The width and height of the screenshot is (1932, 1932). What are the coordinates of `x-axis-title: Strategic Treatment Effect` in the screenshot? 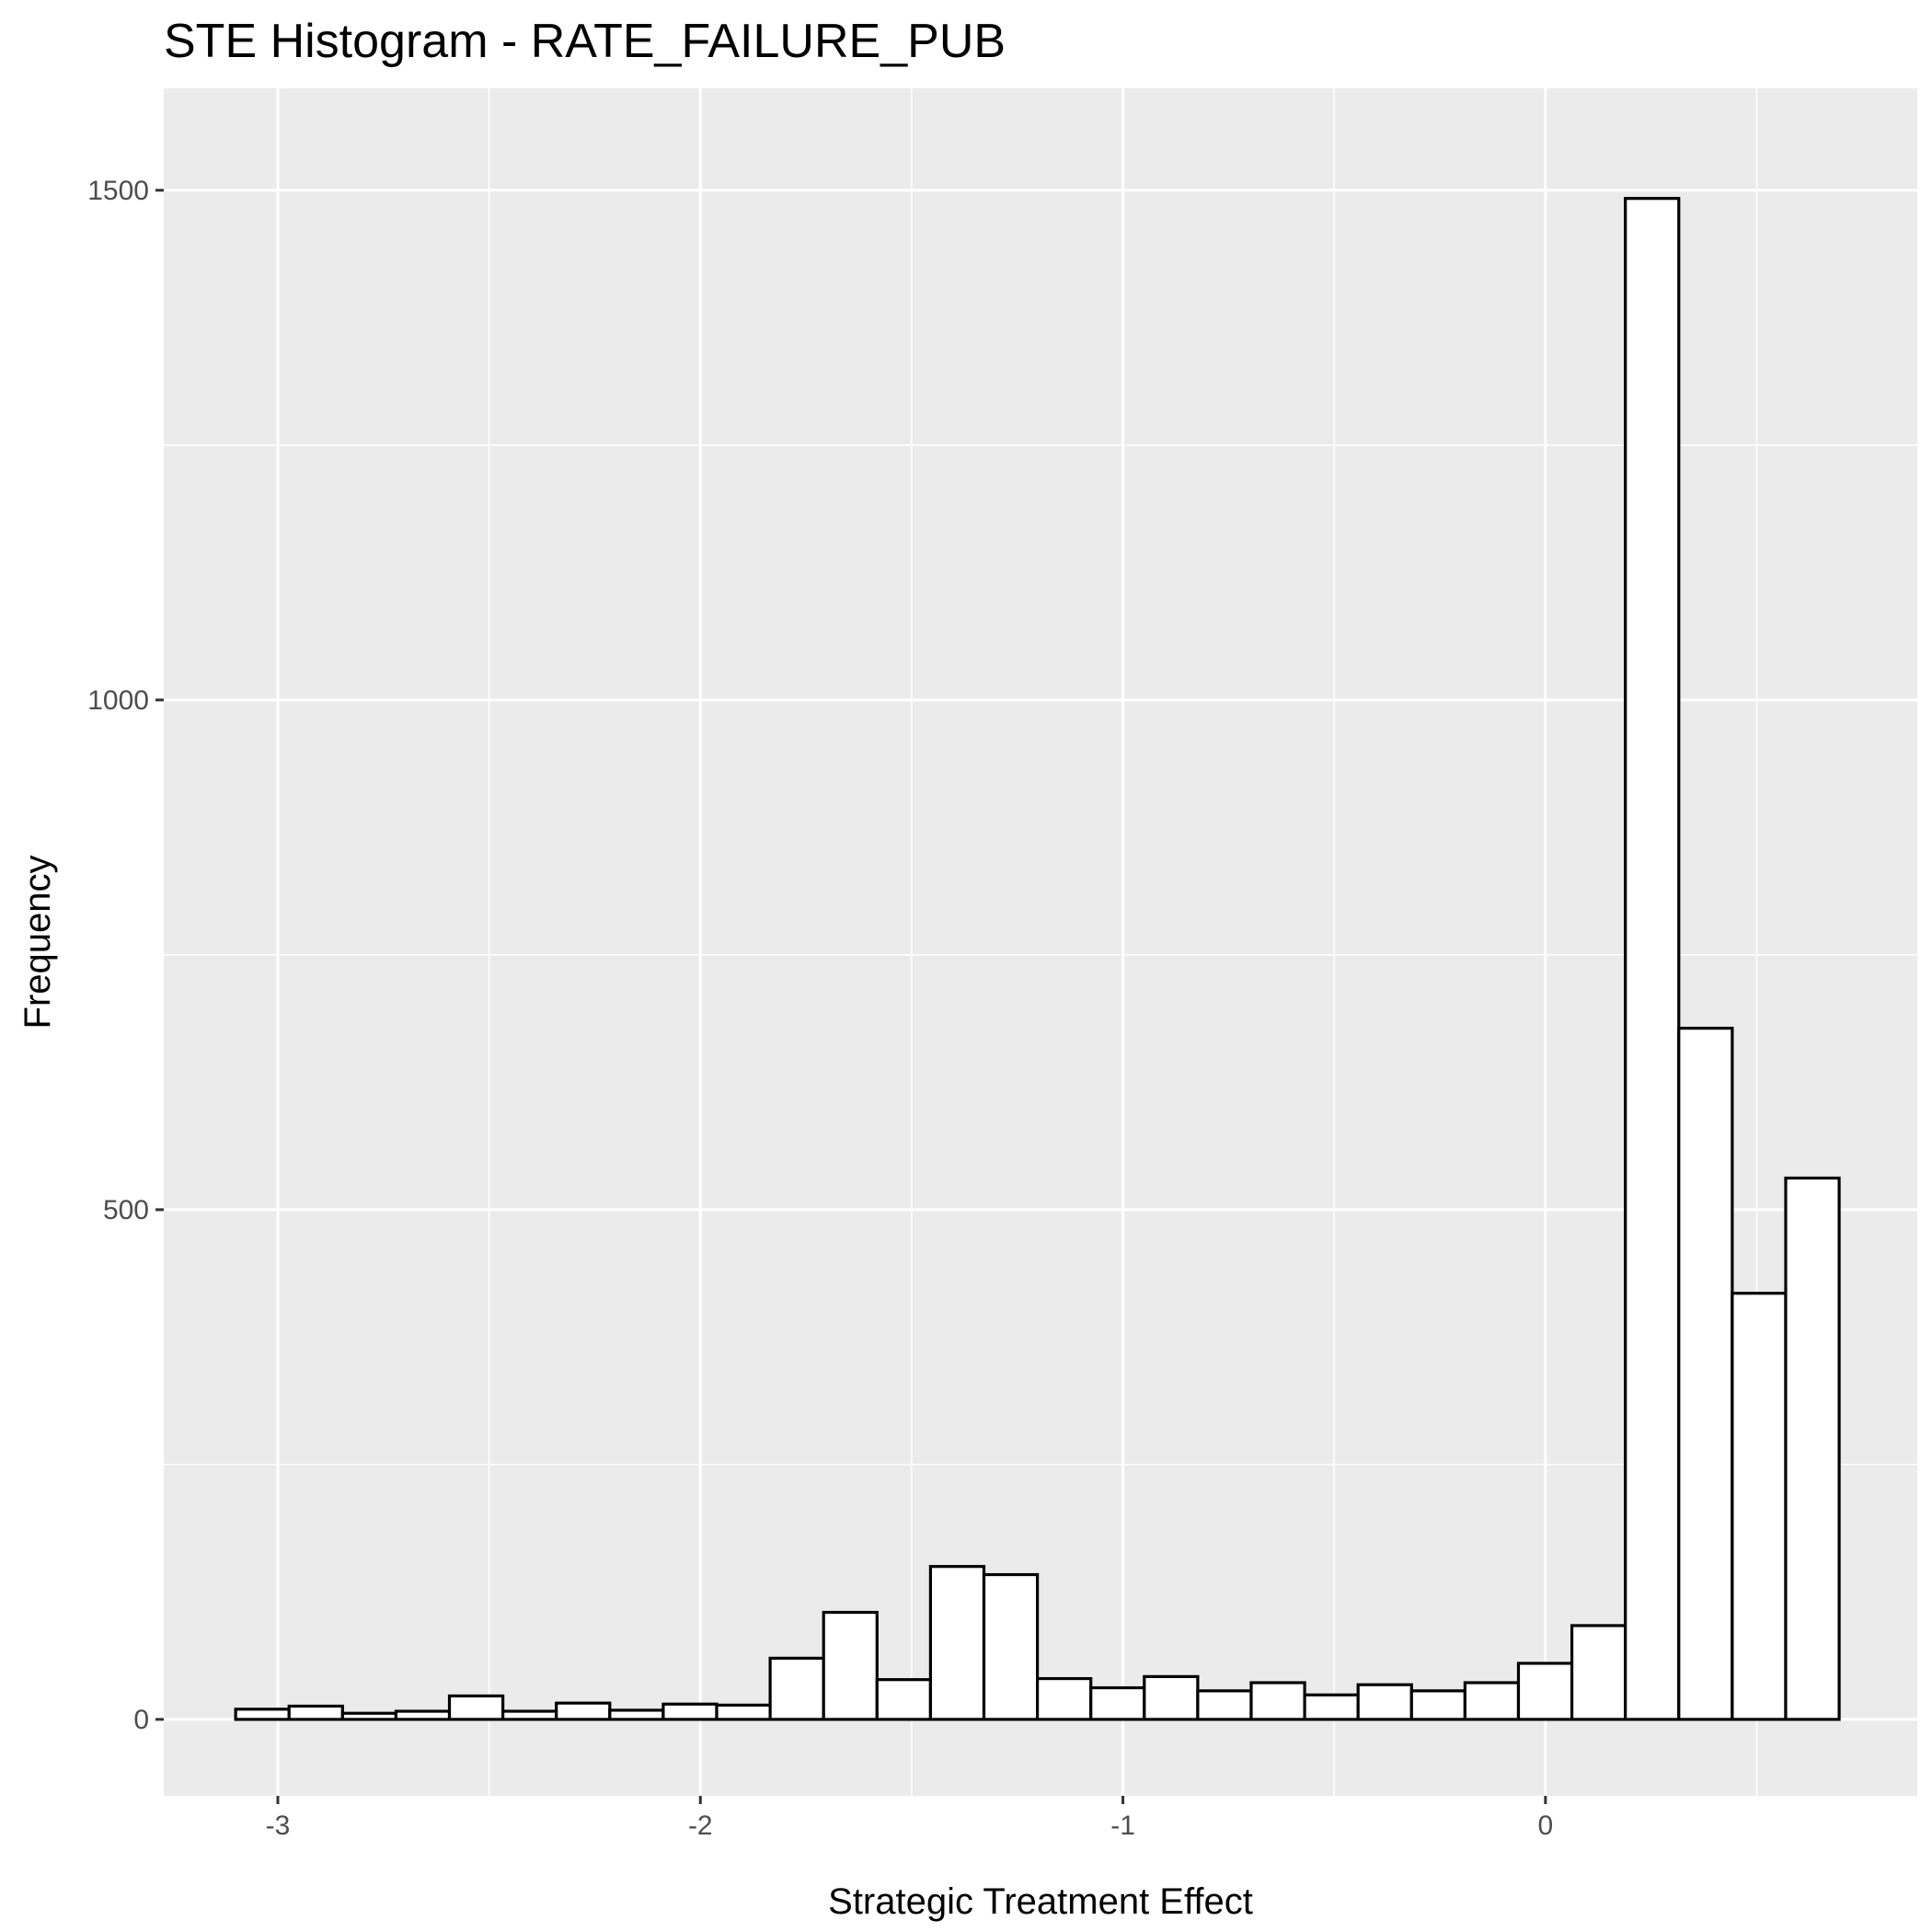 It's located at (1040, 1901).